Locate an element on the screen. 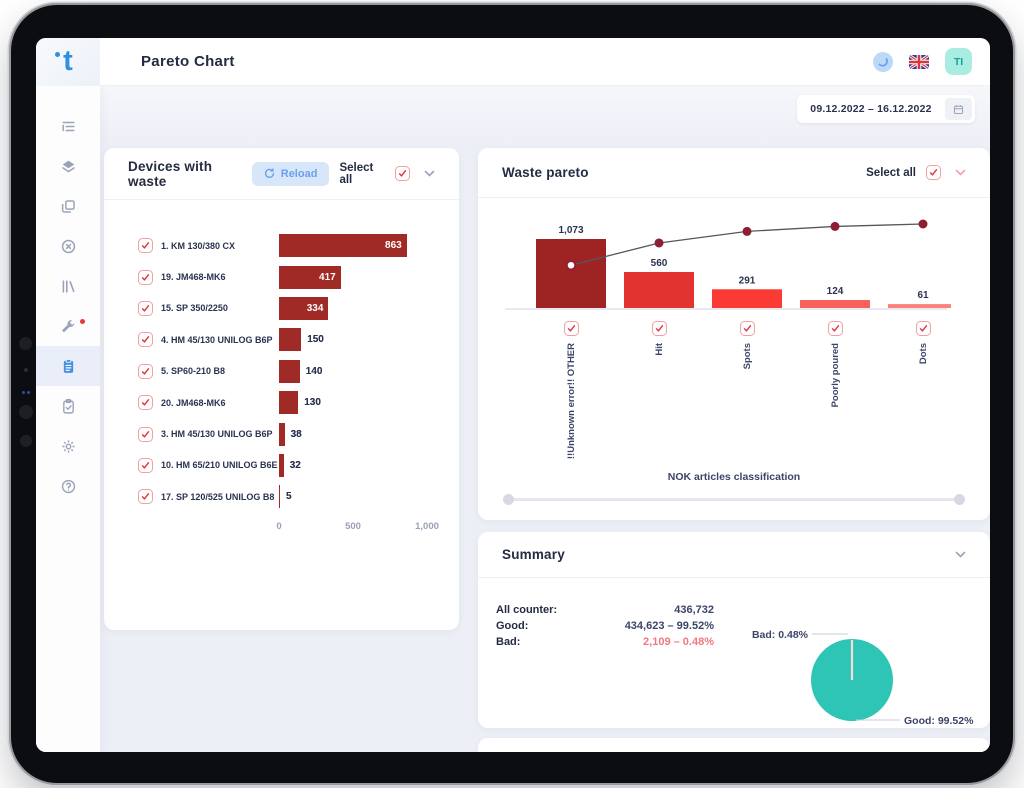 This screenshot has height=788, width=1024. device-label: 19. JM468-MK6 is located at coordinates (193, 277).